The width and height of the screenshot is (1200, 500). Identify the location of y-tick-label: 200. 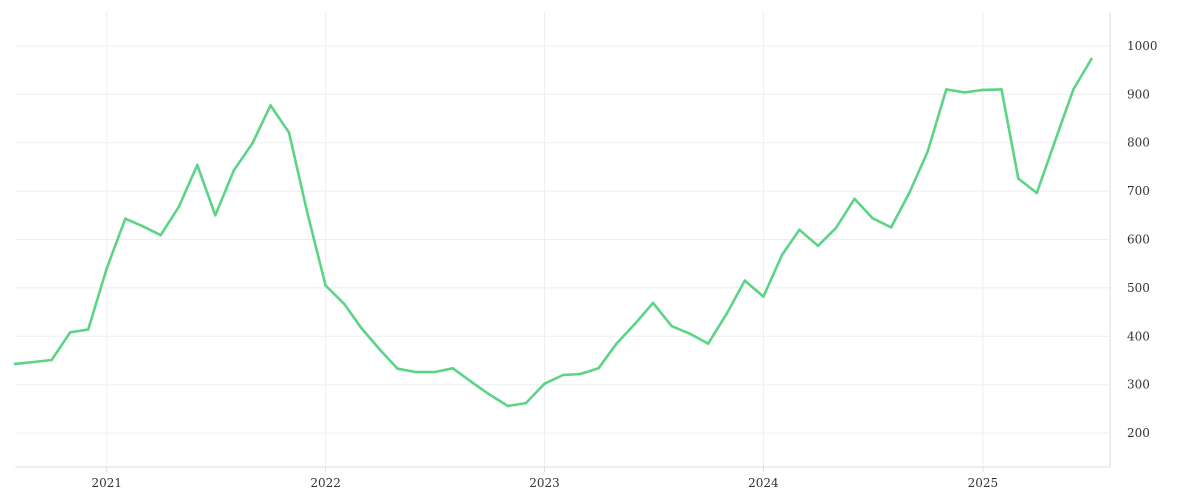
(1138, 433).